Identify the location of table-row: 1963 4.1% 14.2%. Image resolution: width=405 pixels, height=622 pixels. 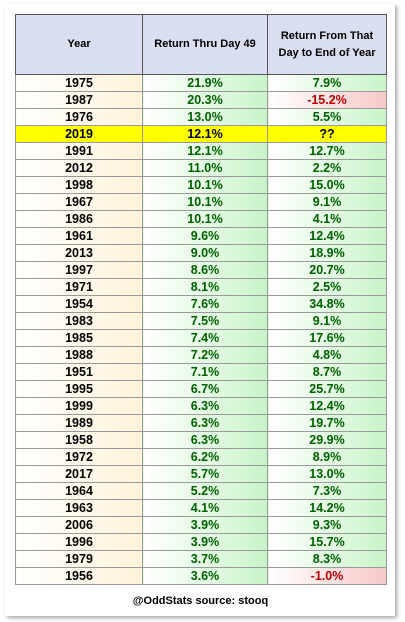
(201, 508).